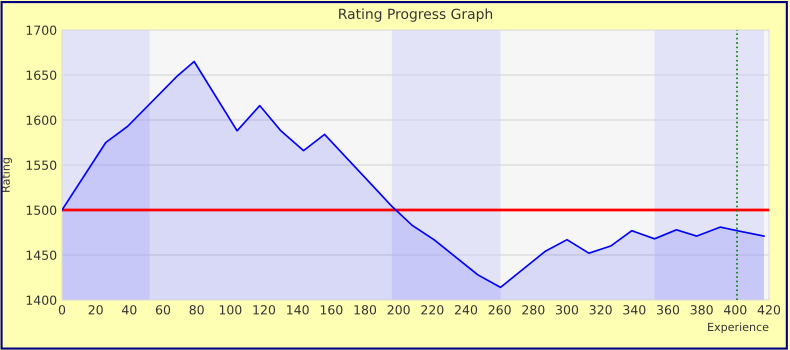 The width and height of the screenshot is (790, 350). What do you see at coordinates (264, 310) in the screenshot?
I see `x-tick-label: 120` at bounding box center [264, 310].